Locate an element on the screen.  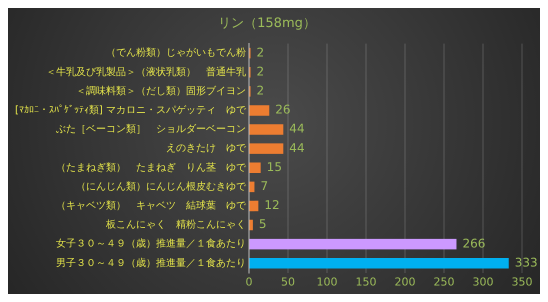
x-tick-label: 350 is located at coordinates (522, 281).